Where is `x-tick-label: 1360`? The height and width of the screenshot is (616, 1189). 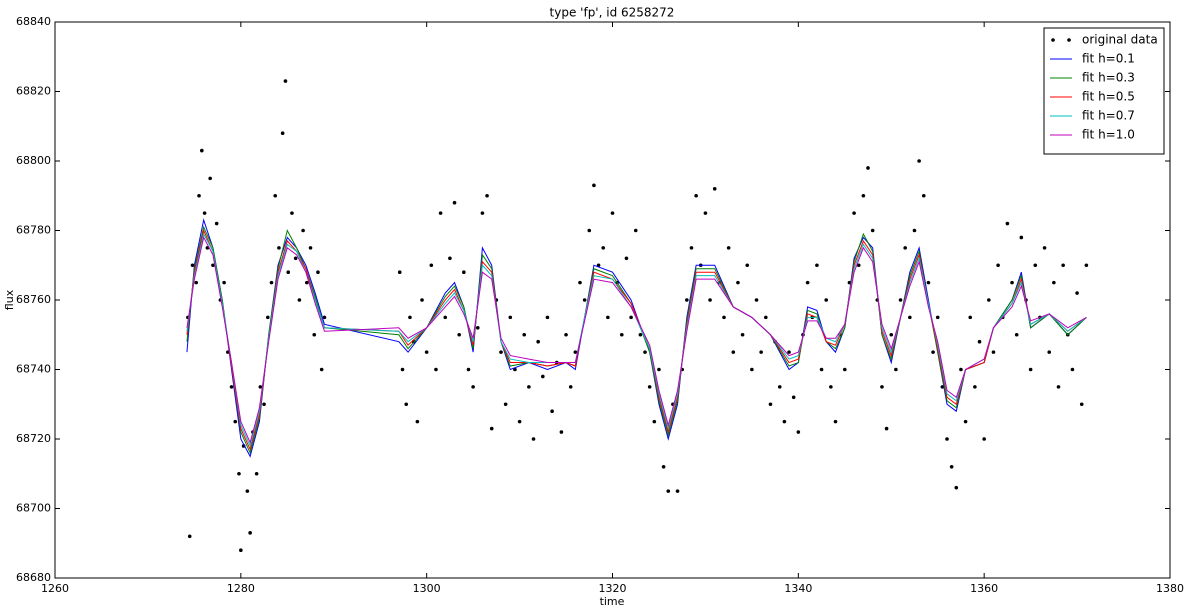 x-tick-label: 1360 is located at coordinates (984, 588).